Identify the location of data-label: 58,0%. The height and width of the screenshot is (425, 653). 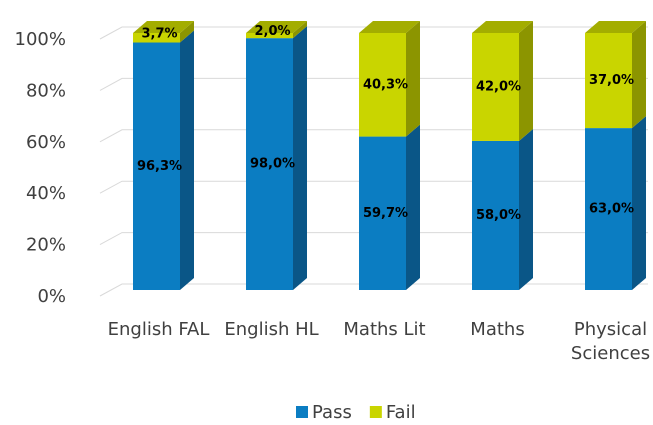
(498, 215).